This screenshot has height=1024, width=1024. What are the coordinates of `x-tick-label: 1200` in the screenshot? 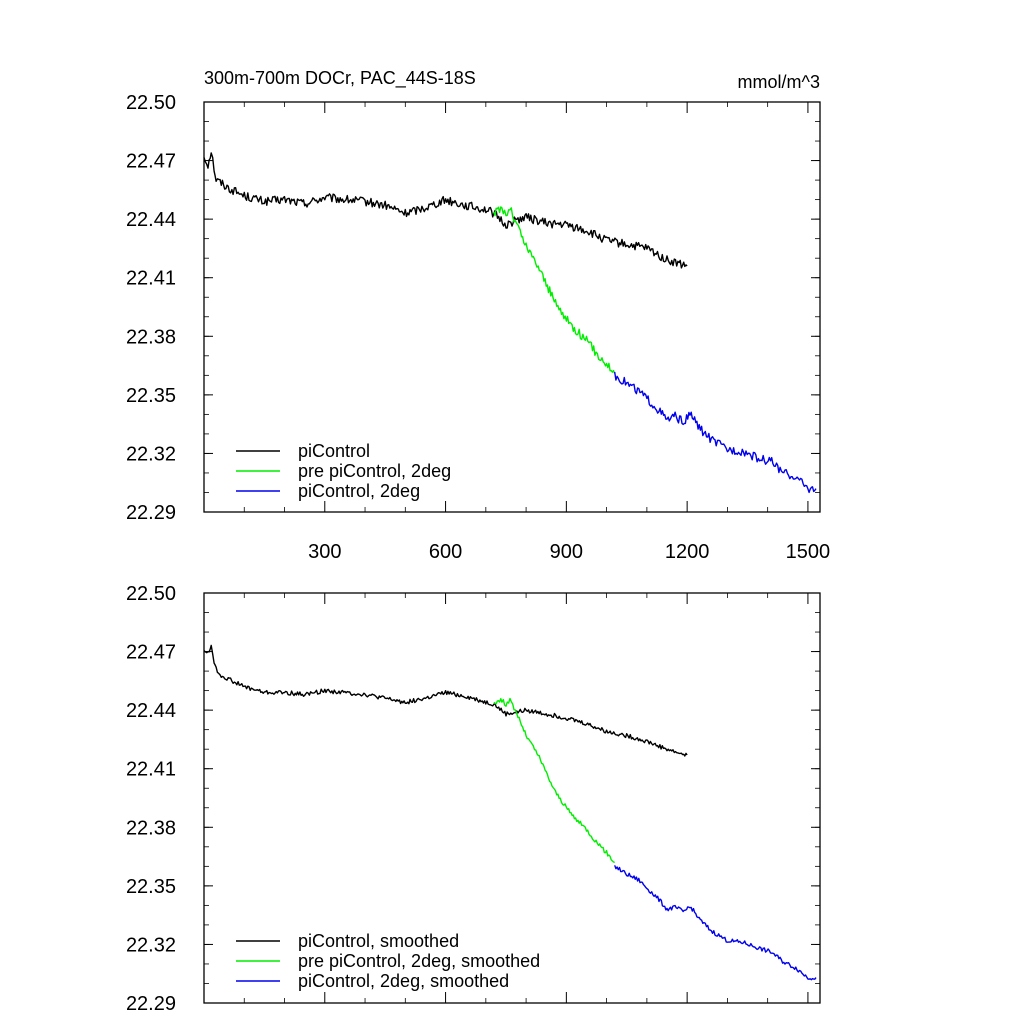 It's located at (687, 552).